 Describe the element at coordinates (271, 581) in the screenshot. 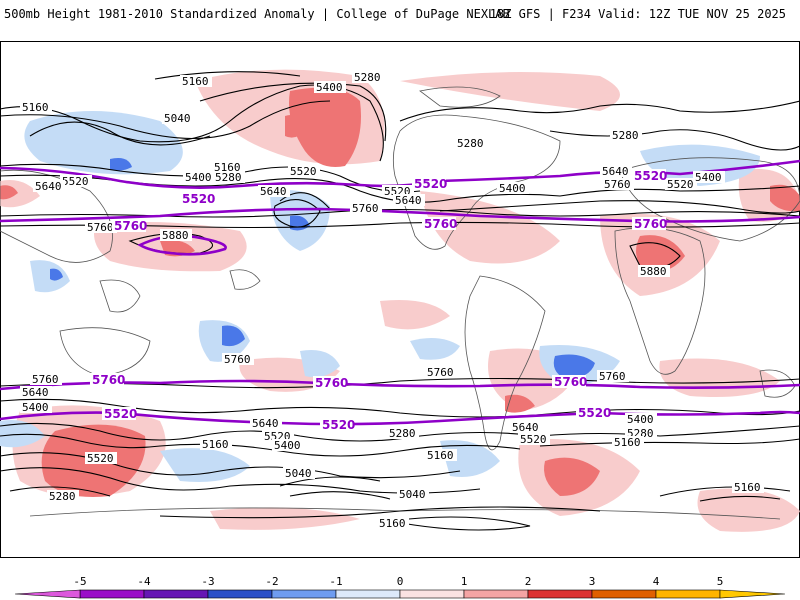

I see `colorbar-tick-label: -2` at that location.